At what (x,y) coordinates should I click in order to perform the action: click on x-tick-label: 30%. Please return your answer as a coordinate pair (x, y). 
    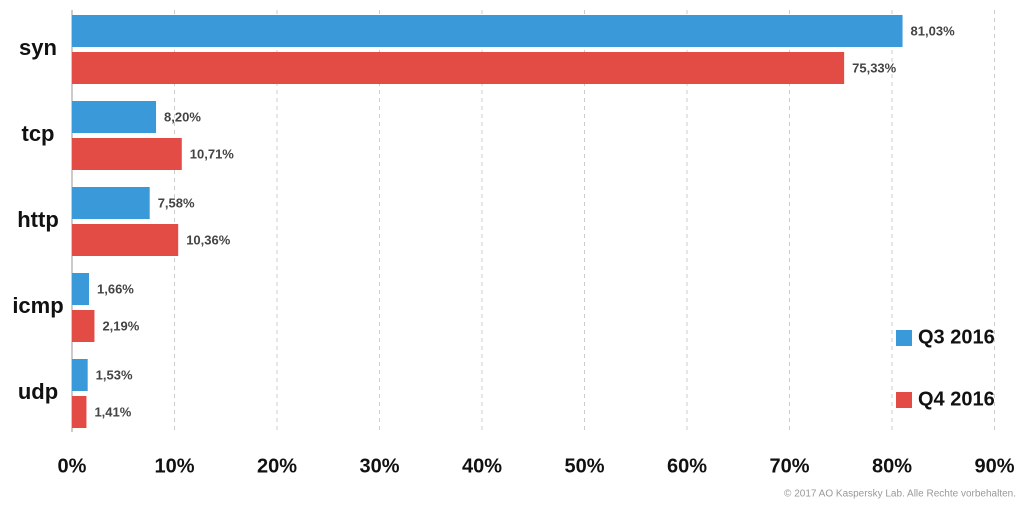
    Looking at the image, I should click on (379, 466).